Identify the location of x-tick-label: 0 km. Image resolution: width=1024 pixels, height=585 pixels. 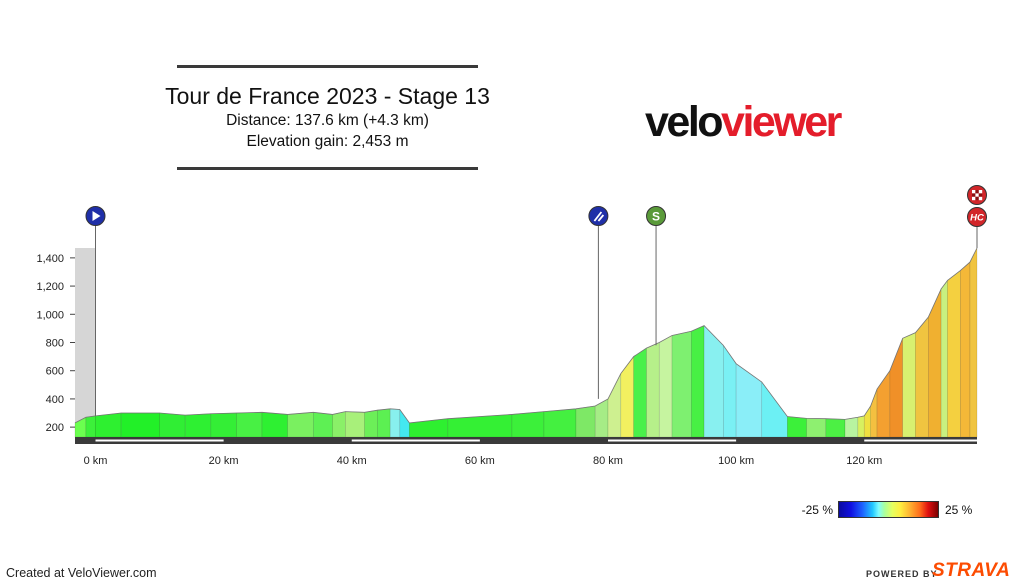
(96, 461).